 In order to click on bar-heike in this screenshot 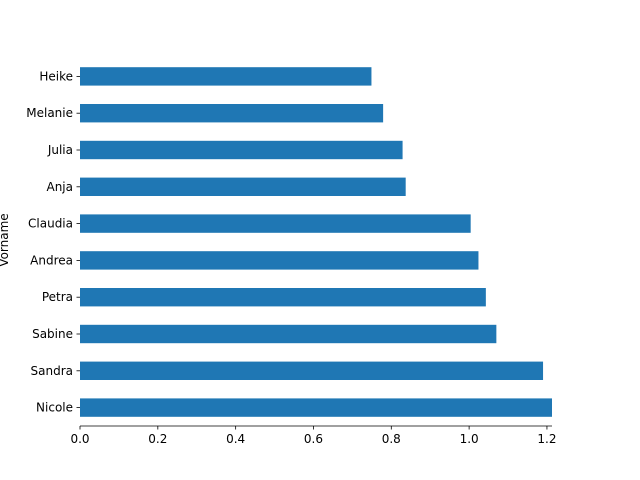, I will do `click(226, 76)`.